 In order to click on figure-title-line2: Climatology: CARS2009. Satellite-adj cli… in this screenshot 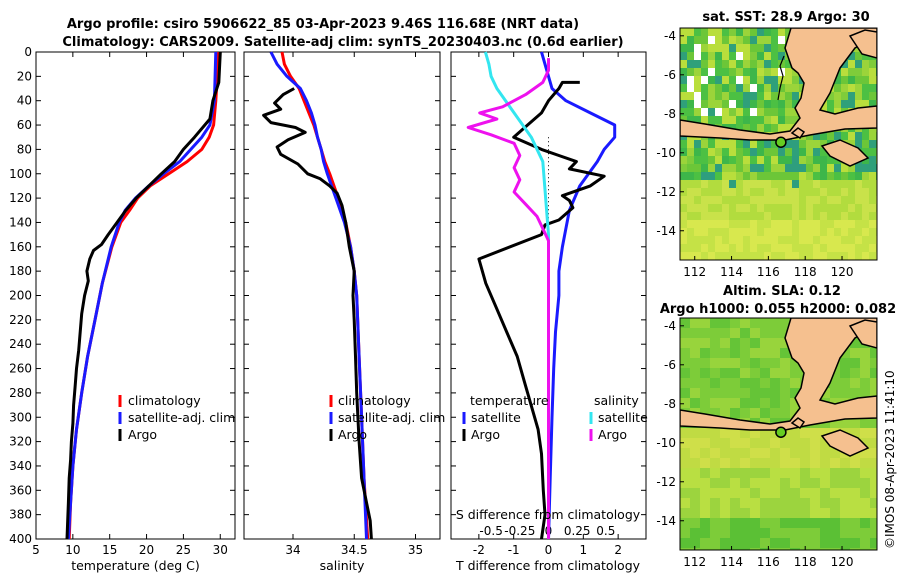, I will do `click(342, 42)`.